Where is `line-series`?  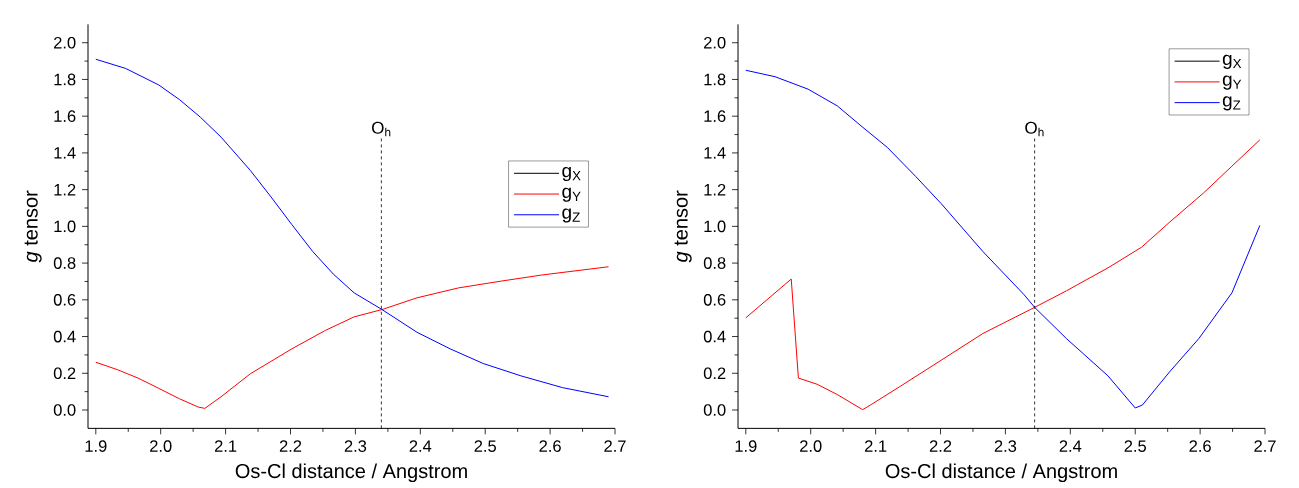 line-series is located at coordinates (352, 337).